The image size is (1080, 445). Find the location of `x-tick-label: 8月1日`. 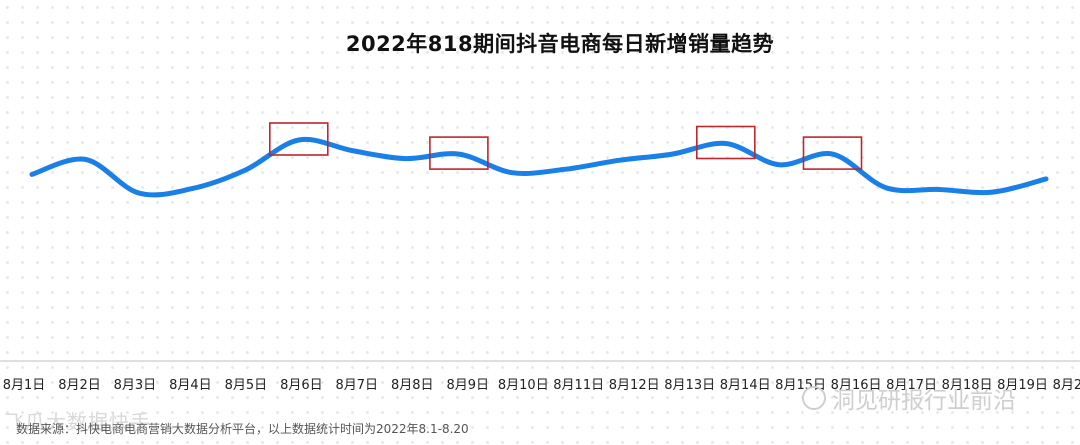

x-tick-label: 8月1日 is located at coordinates (24, 385).